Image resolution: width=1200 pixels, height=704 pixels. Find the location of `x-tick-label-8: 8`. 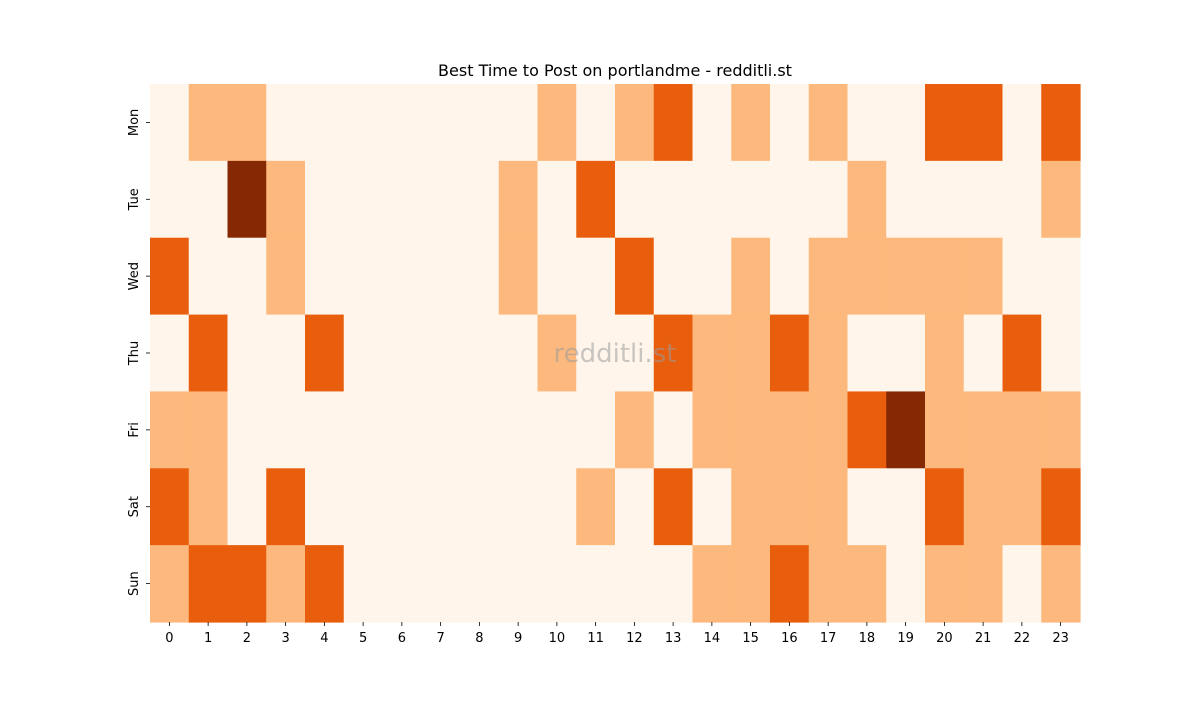

x-tick-label-8: 8 is located at coordinates (479, 638).